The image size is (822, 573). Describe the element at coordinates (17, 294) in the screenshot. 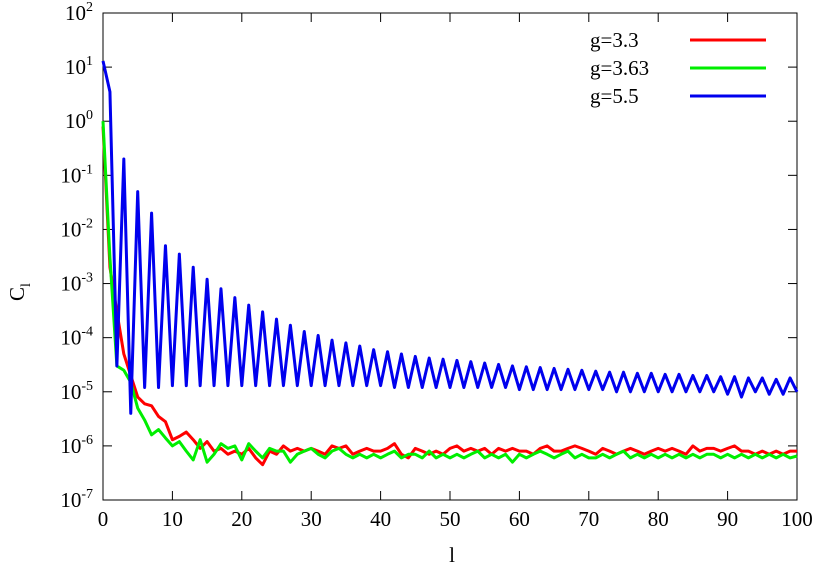

I see `y-axis-label-main: C` at that location.